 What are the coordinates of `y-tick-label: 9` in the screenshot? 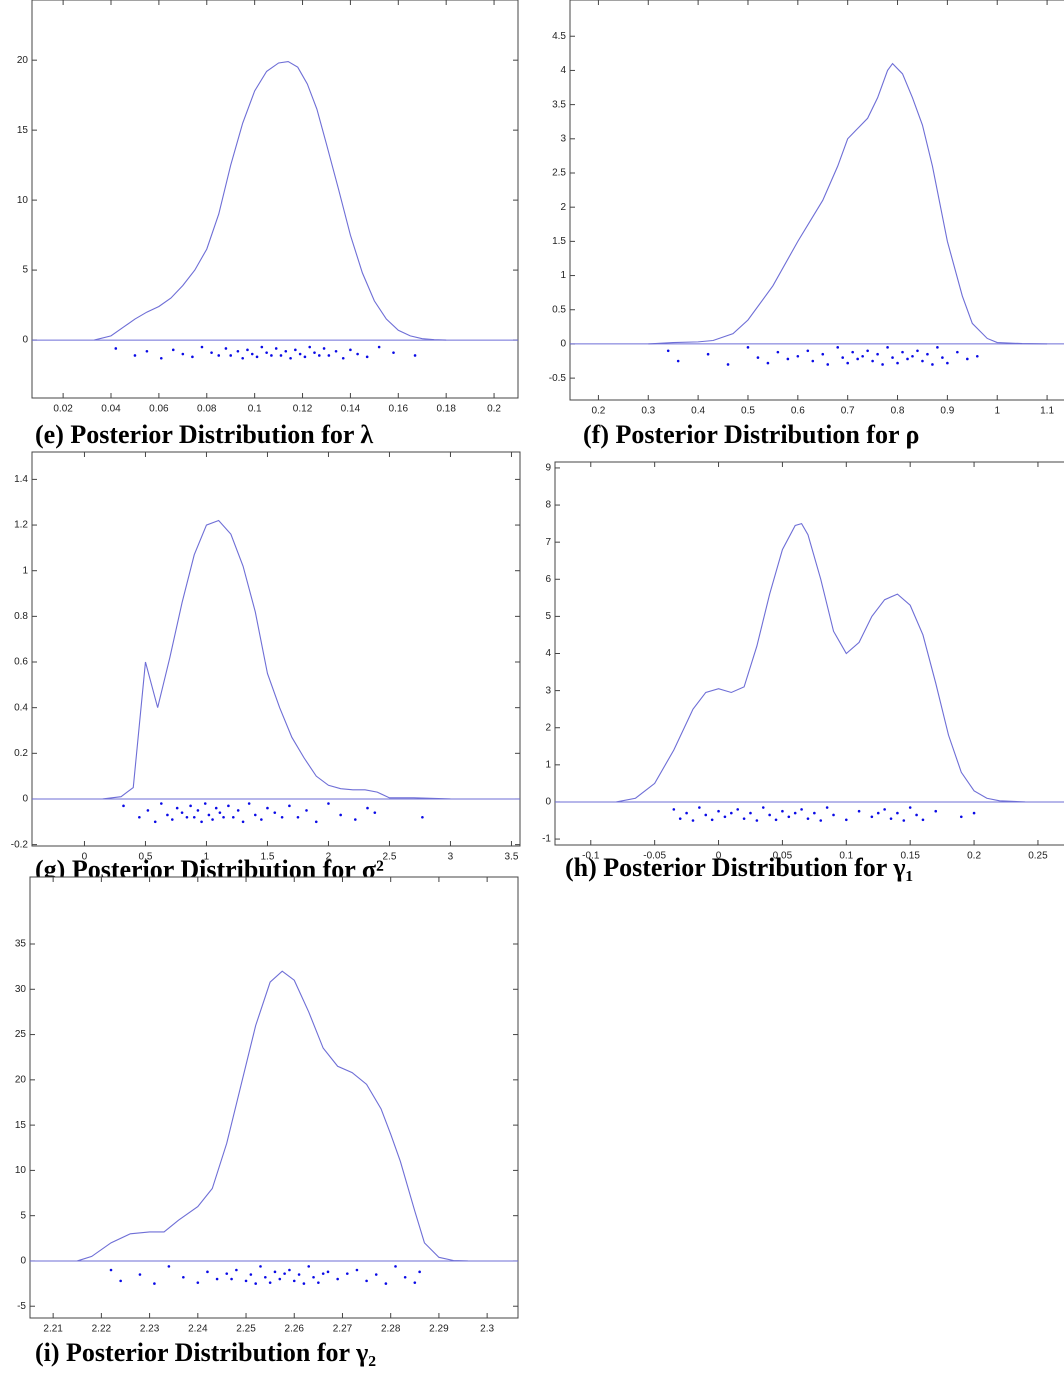 It's located at (548, 468).